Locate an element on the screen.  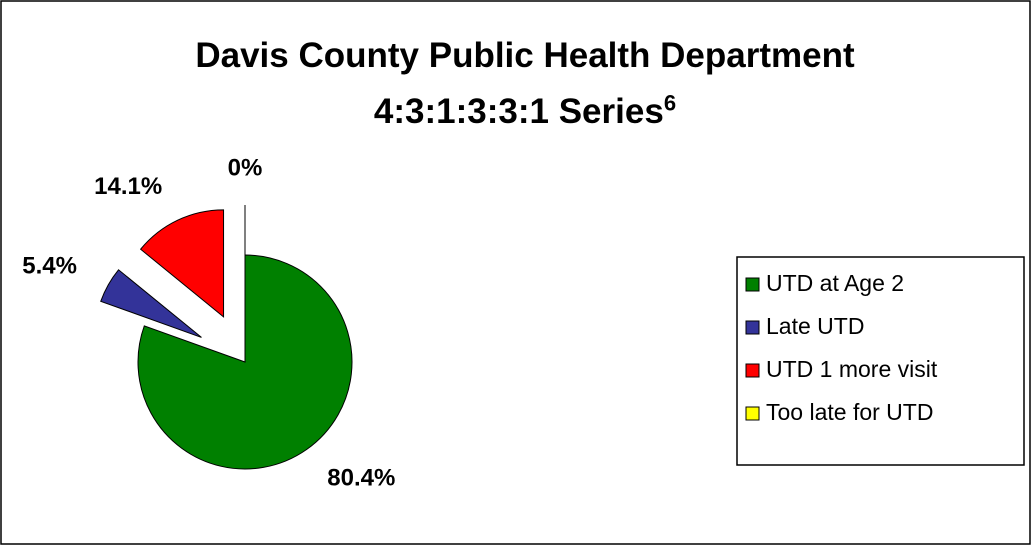
legend-box is located at coordinates (880, 361).